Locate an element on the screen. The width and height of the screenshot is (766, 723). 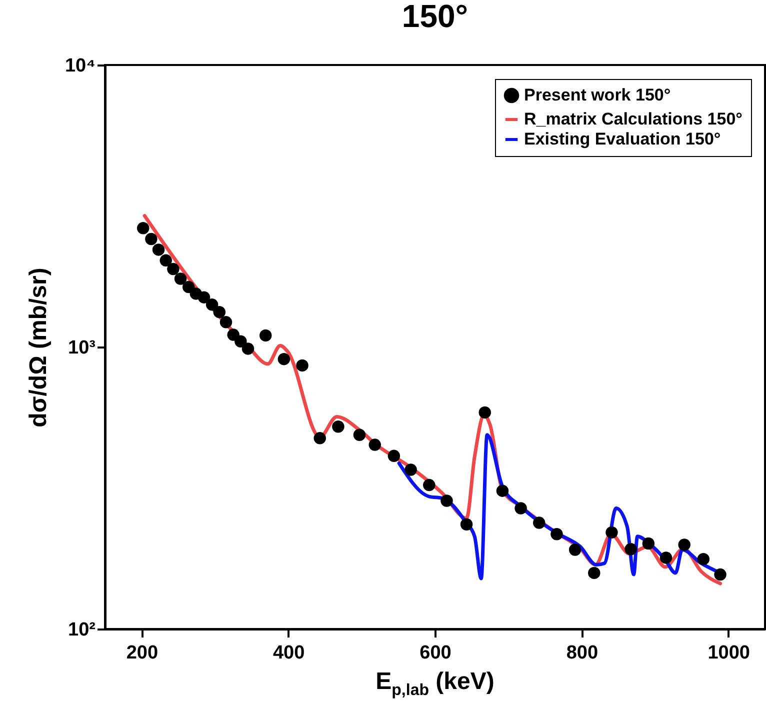
x-tick-label: 400 is located at coordinates (288, 653).